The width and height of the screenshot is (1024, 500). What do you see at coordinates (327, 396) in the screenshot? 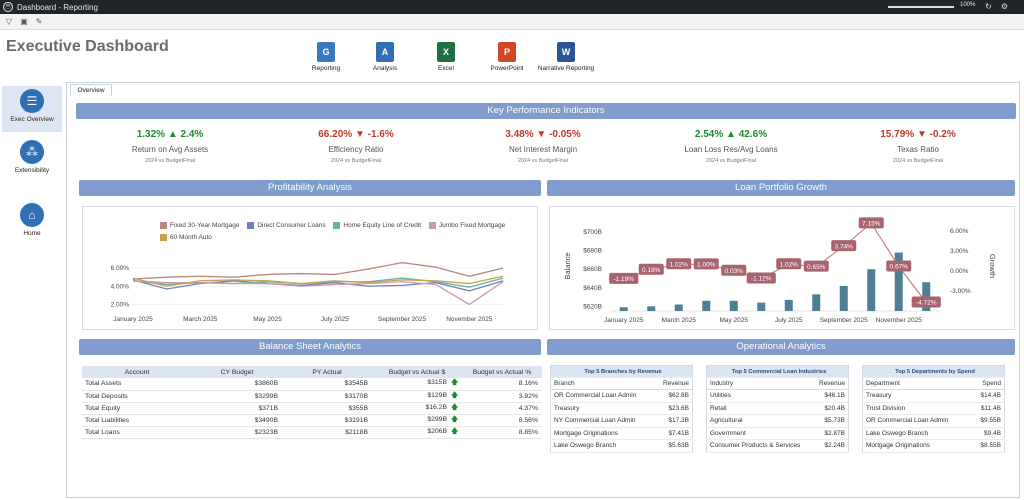
I see `py-actual-cell: $3170B` at bounding box center [327, 396].